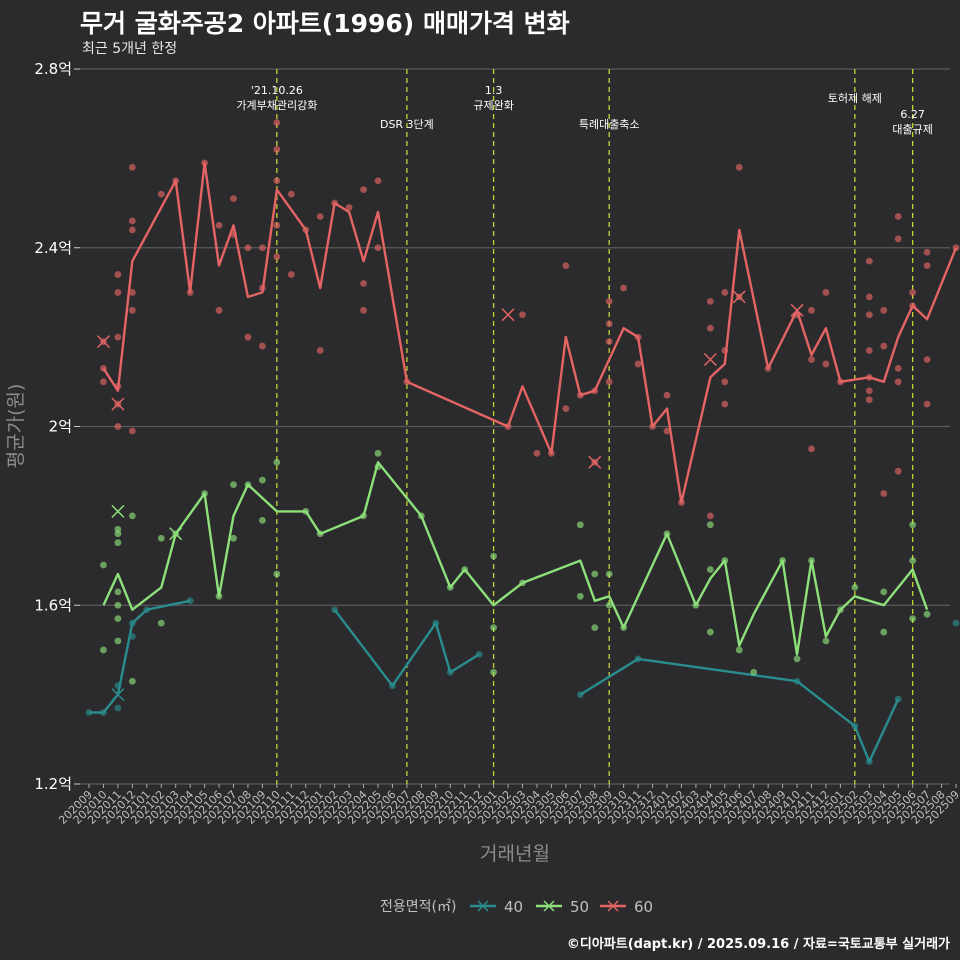 This screenshot has width=960, height=960. What do you see at coordinates (276, 105) in the screenshot?
I see `annotation-label: 가계부채관리강화` at bounding box center [276, 105].